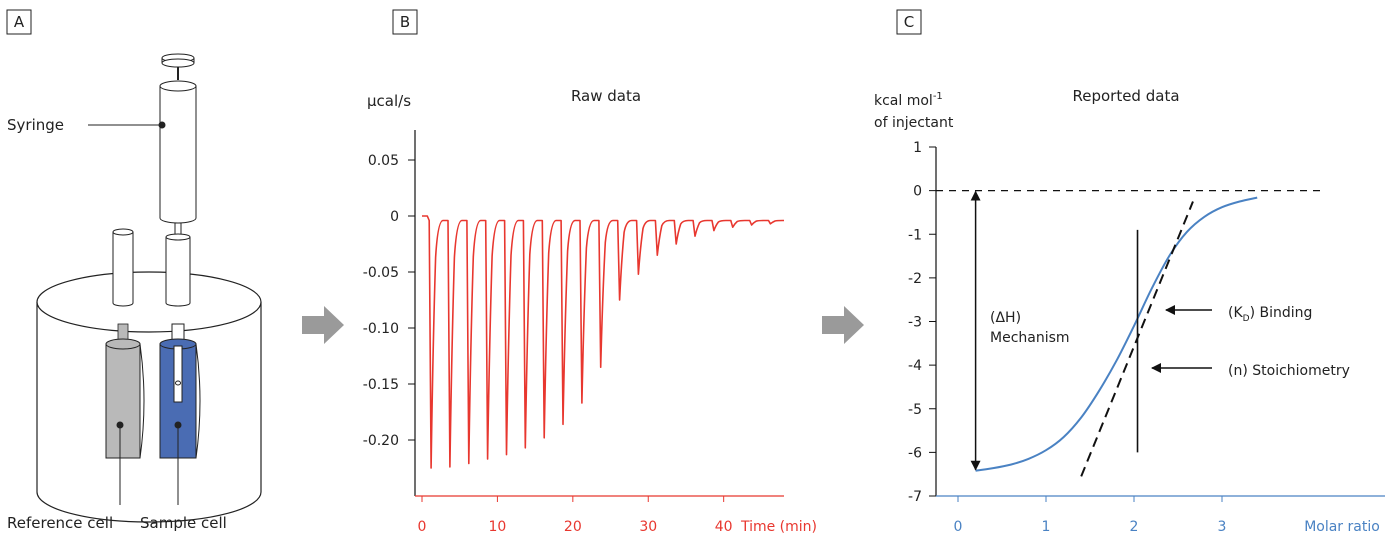  What do you see at coordinates (383, 161) in the screenshot?
I see `raw-data-y-tick-label: 0.05` at bounding box center [383, 161].